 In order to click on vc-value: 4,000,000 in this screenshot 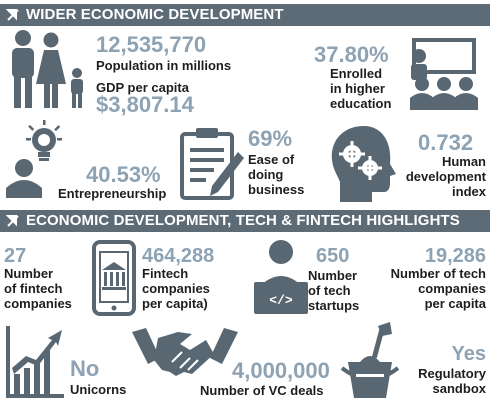, I will do `click(281, 370)`.